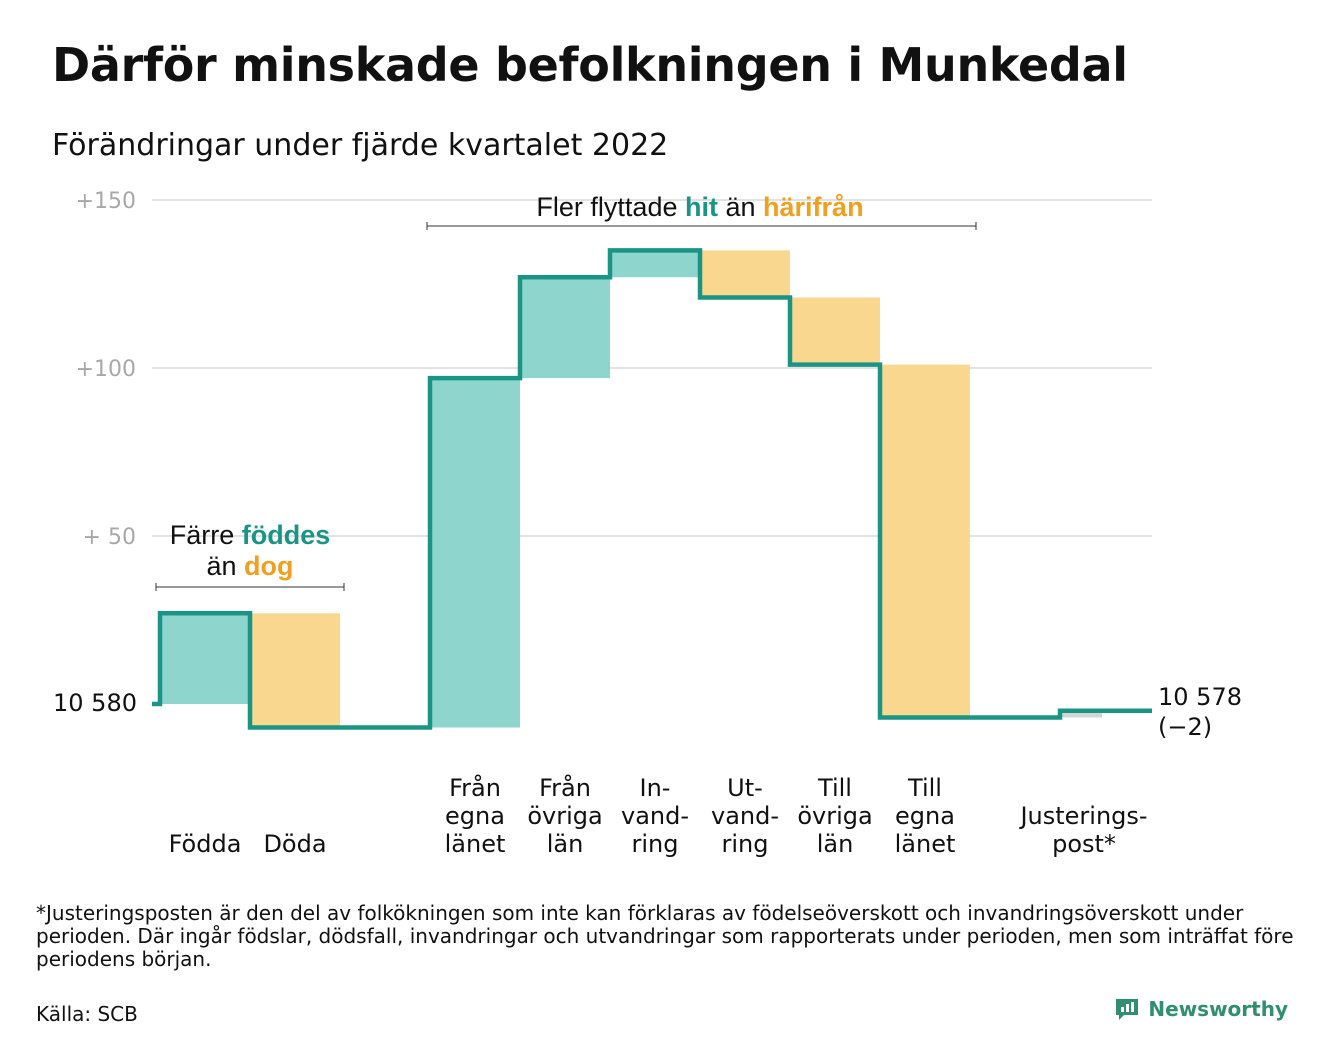  Describe the element at coordinates (1082, 816) in the screenshot. I see `category-label-8-0: Justerings-` at that location.